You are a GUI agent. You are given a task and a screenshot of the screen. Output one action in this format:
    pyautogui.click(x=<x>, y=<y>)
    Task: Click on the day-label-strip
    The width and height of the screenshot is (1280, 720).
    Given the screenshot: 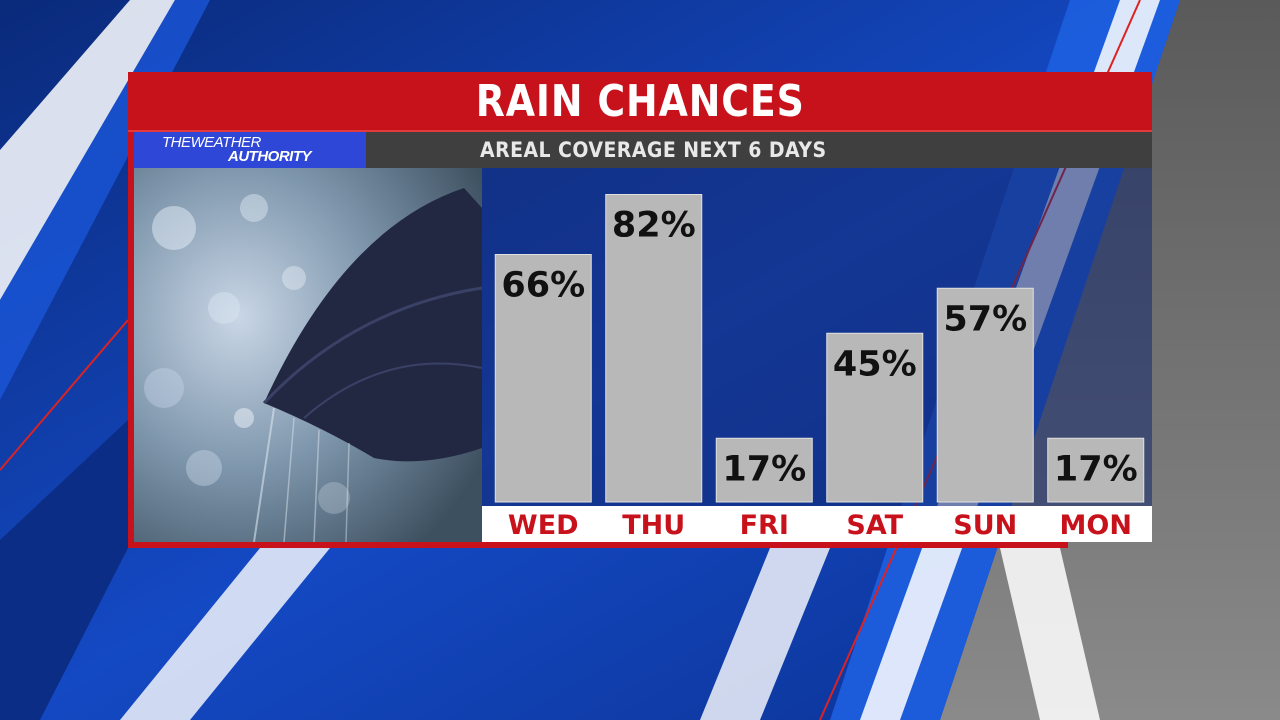 What is the action you would take?
    pyautogui.click(x=817, y=524)
    